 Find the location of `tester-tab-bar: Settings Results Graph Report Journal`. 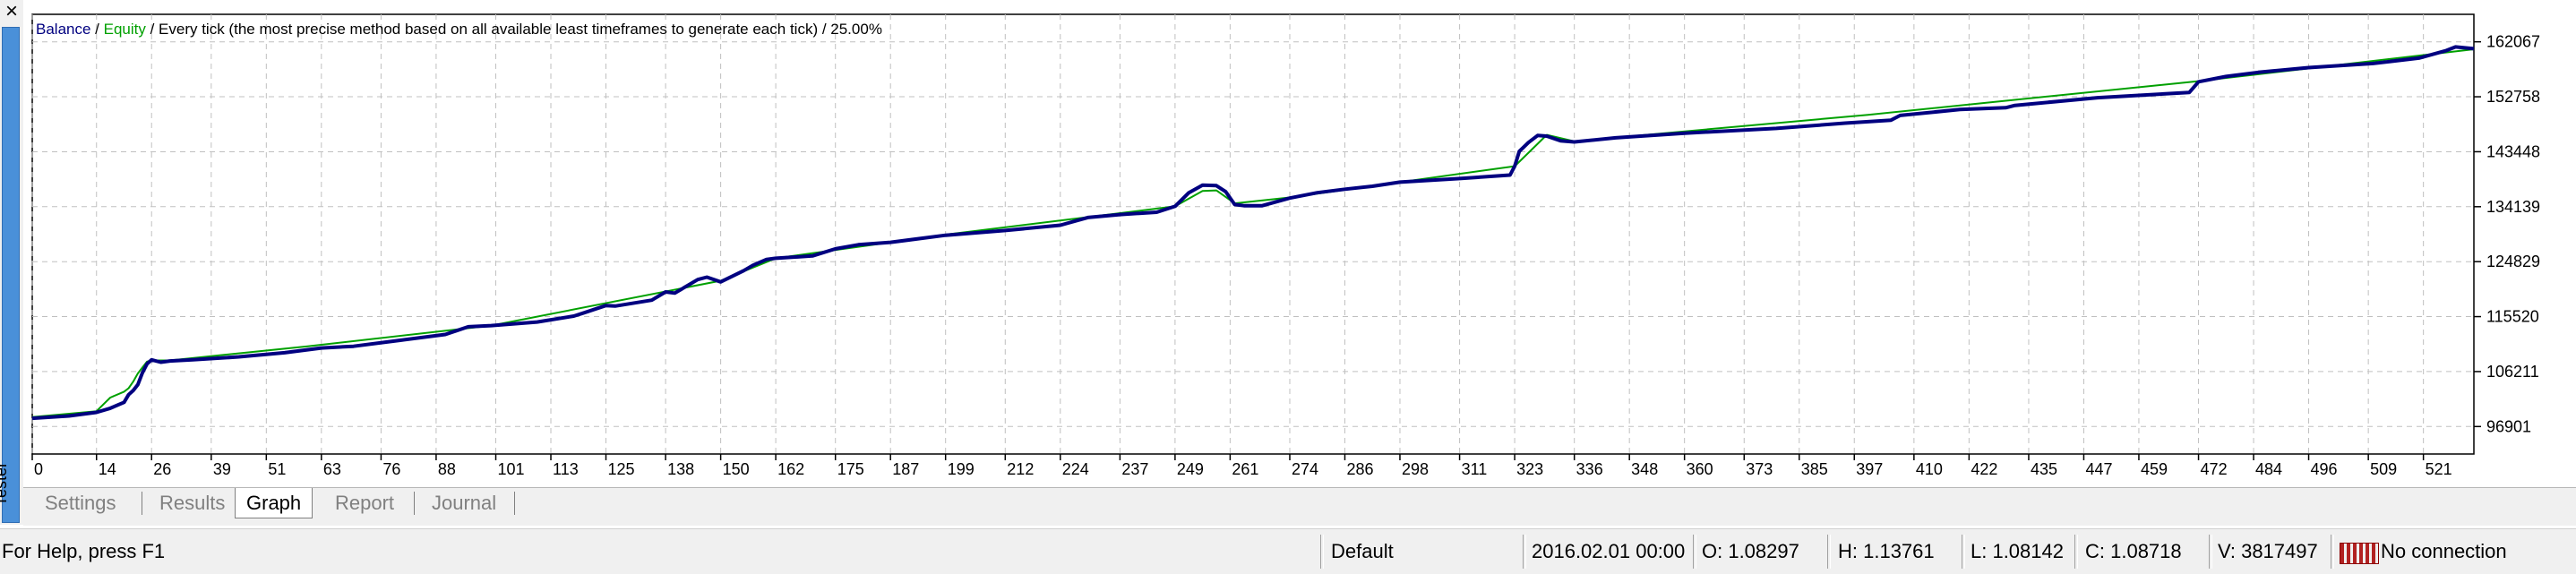

tester-tab-bar: Settings Results Graph Report Journal is located at coordinates (1299, 506).